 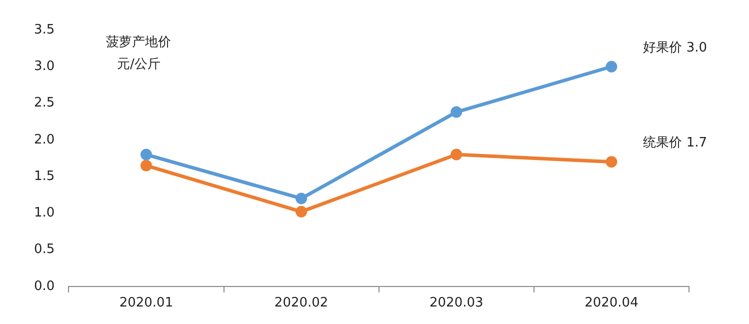 I want to click on x-tick-label: 2020.04, so click(x=611, y=303).